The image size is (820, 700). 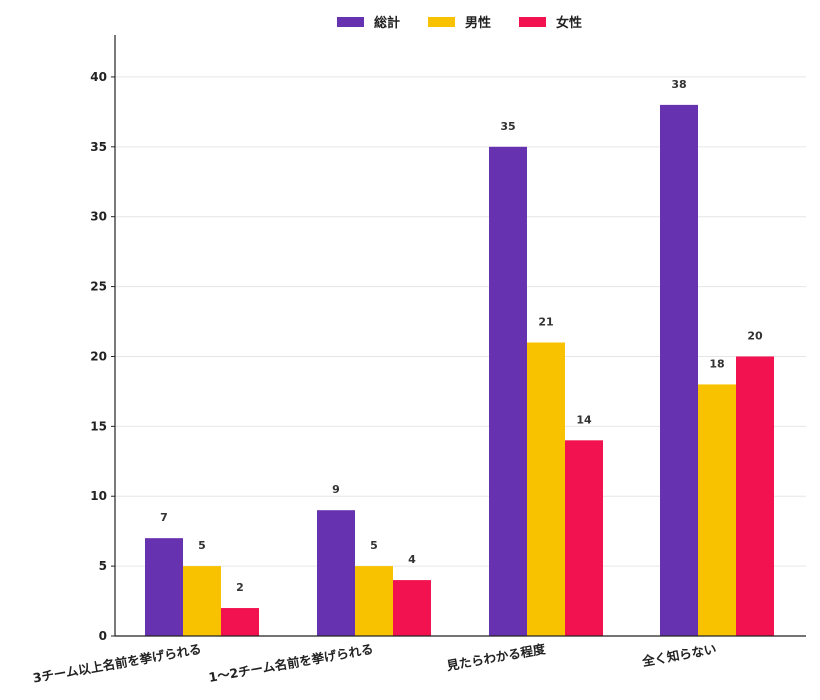 What do you see at coordinates (478, 23) in the screenshot?
I see `legend-label: 男性` at bounding box center [478, 23].